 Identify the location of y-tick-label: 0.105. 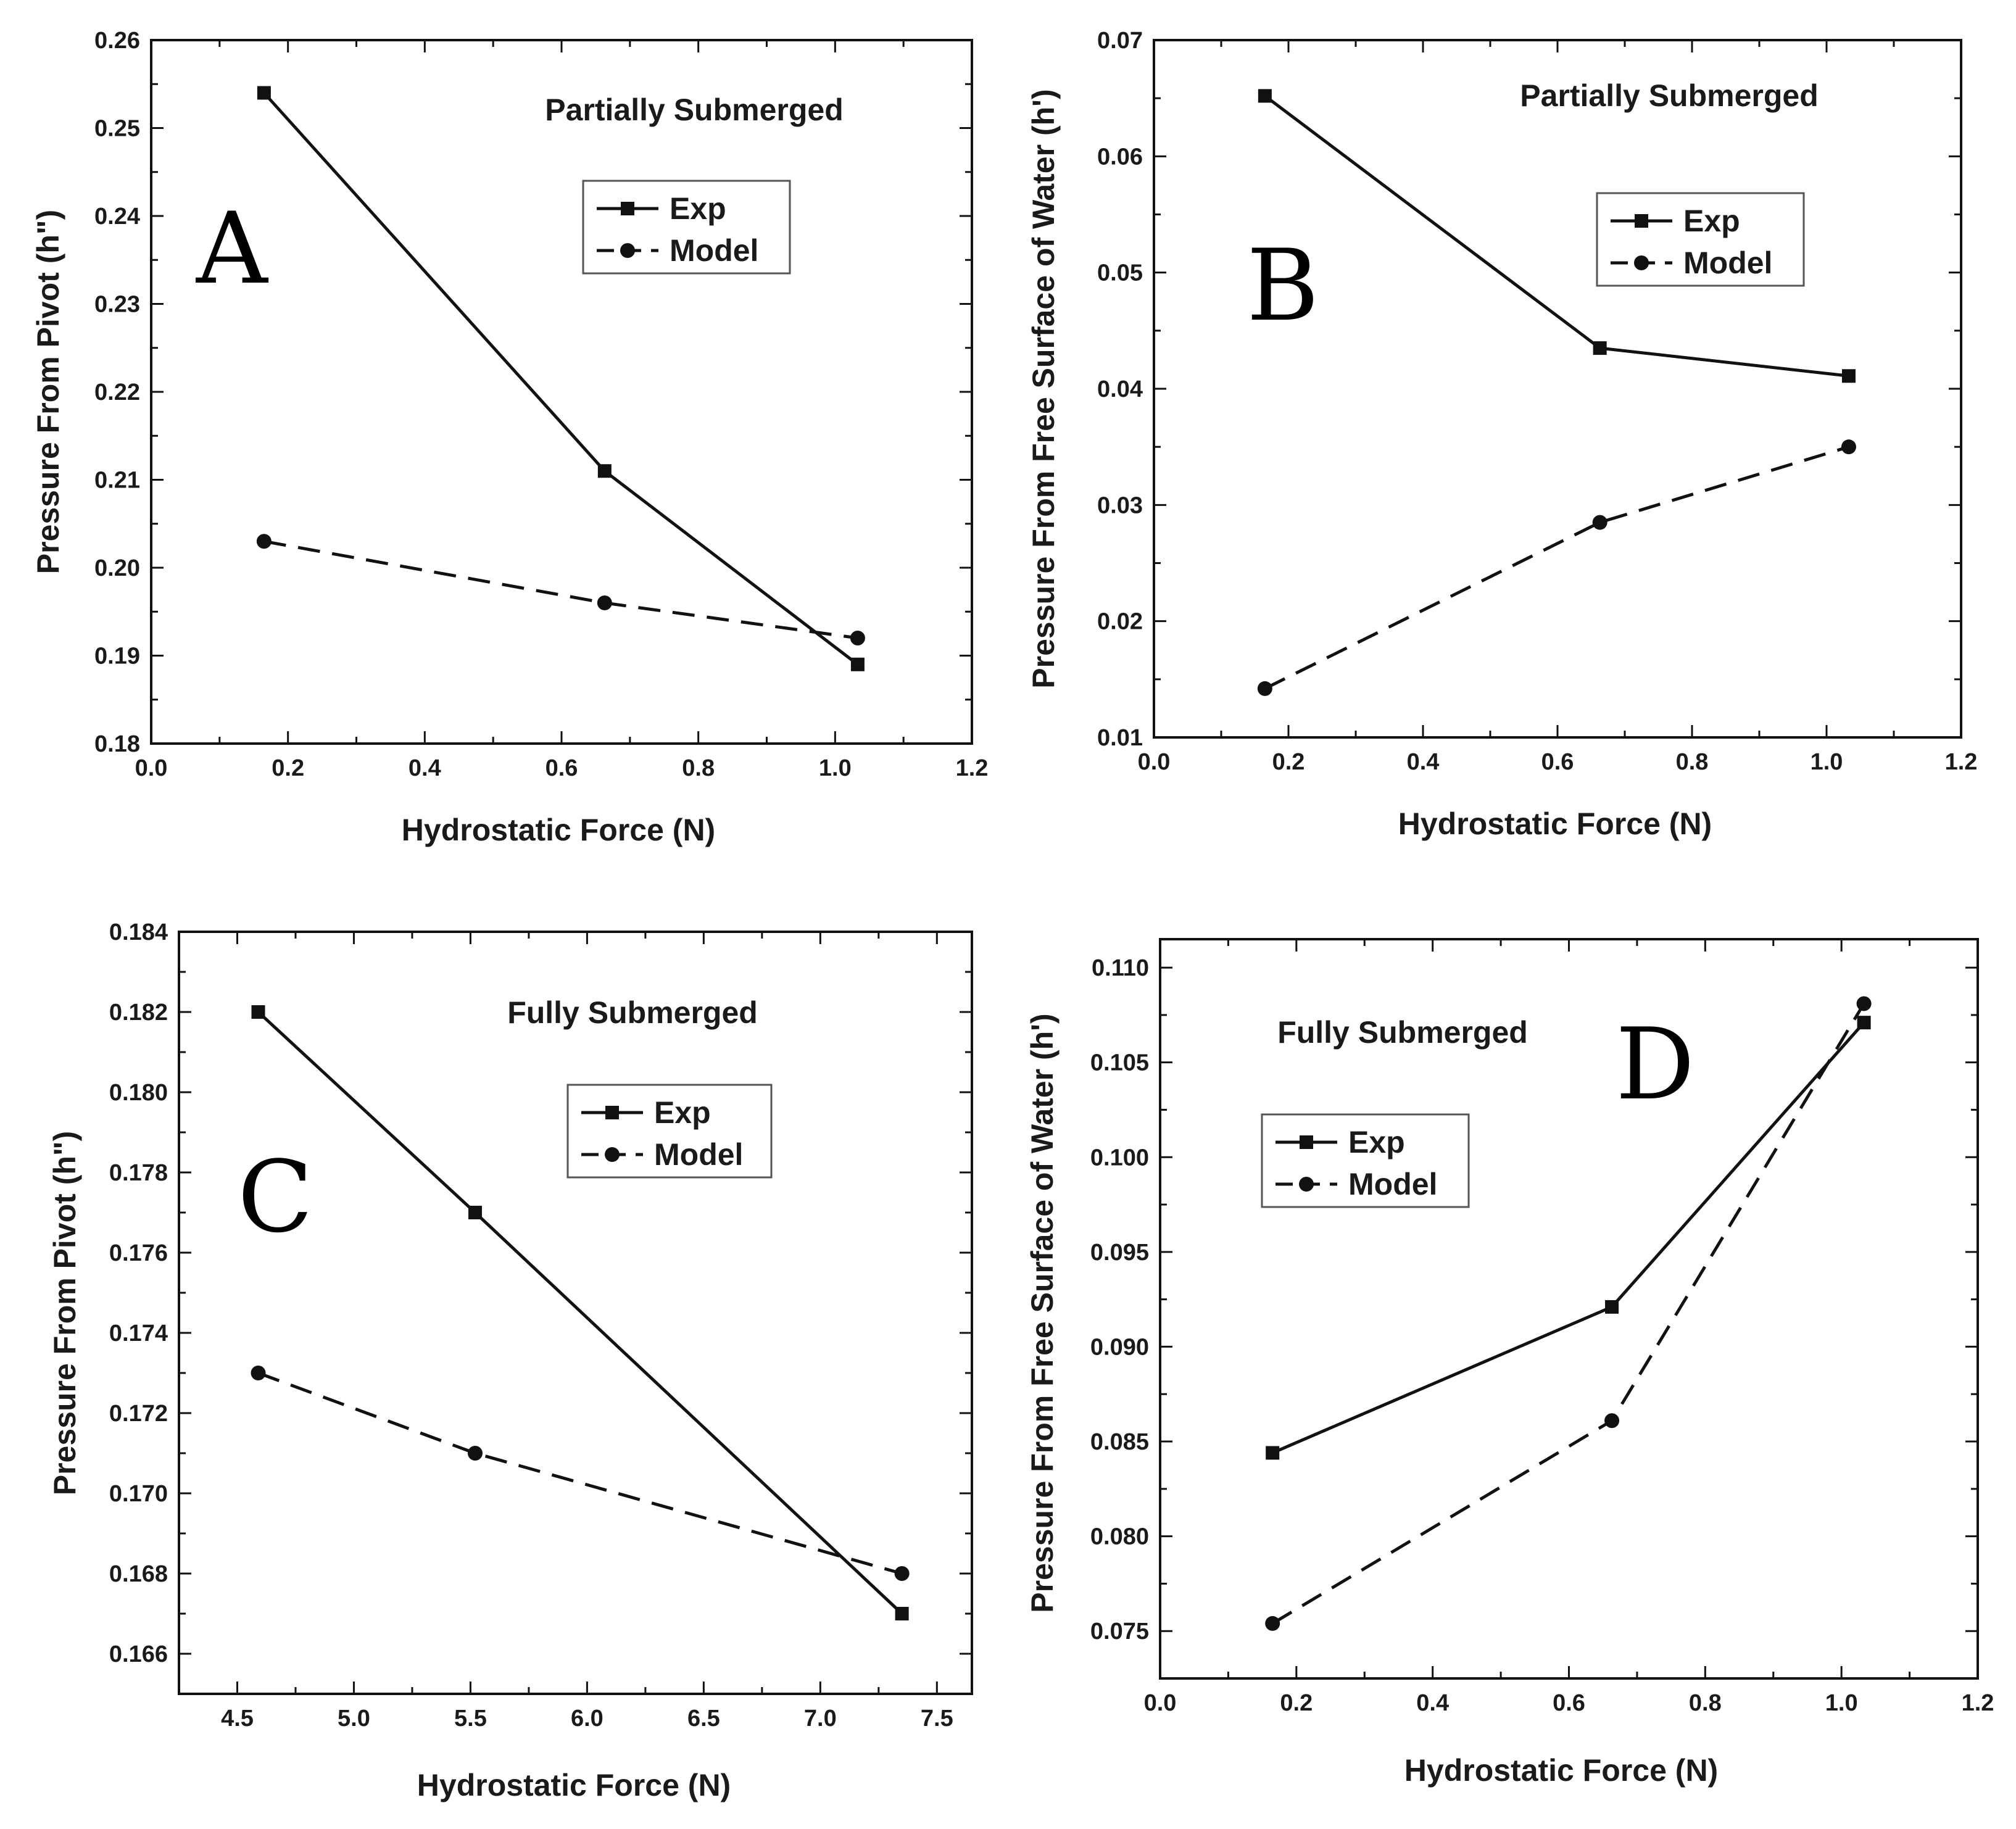
(1119, 1063).